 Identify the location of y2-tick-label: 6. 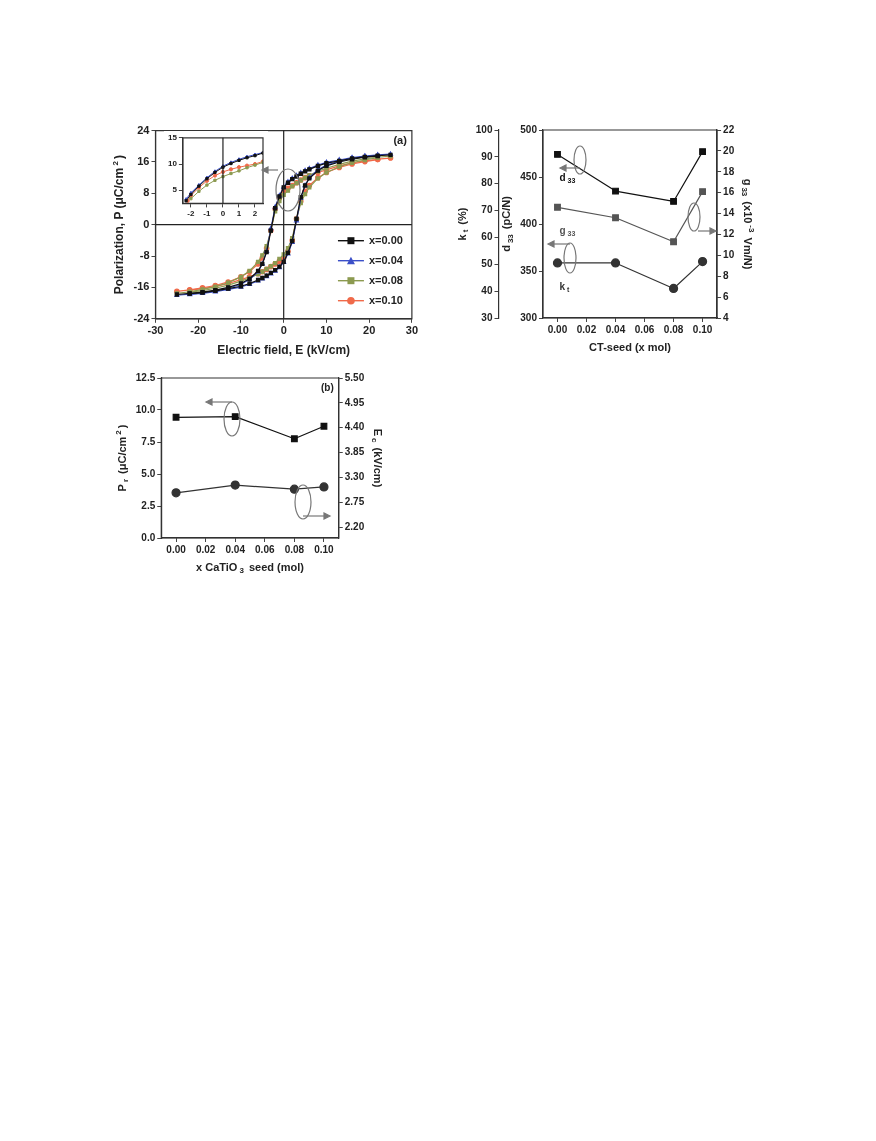
(726, 296).